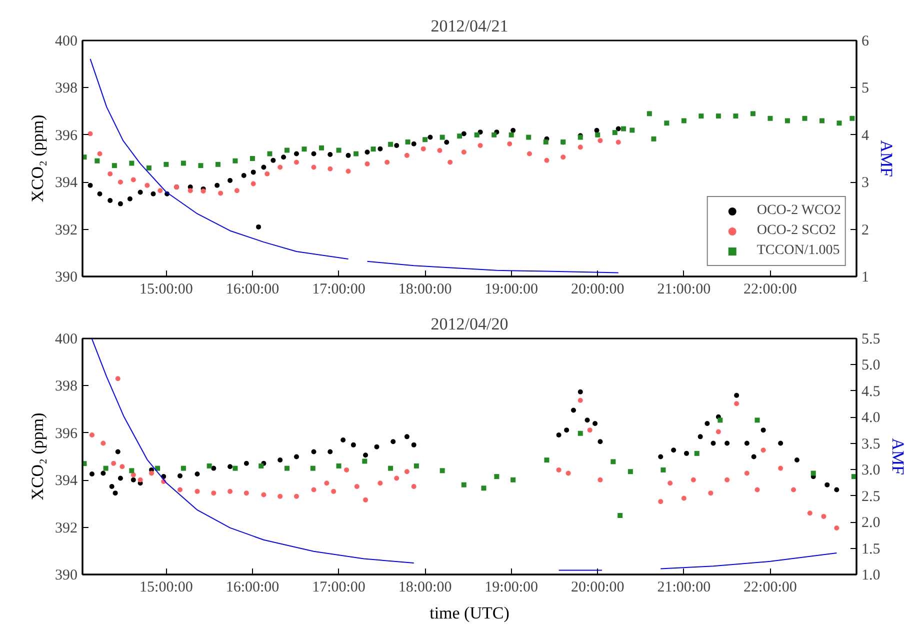 The height and width of the screenshot is (629, 912). What do you see at coordinates (798, 211) in the screenshot?
I see `legend-label: OCO-2 WCO2` at bounding box center [798, 211].